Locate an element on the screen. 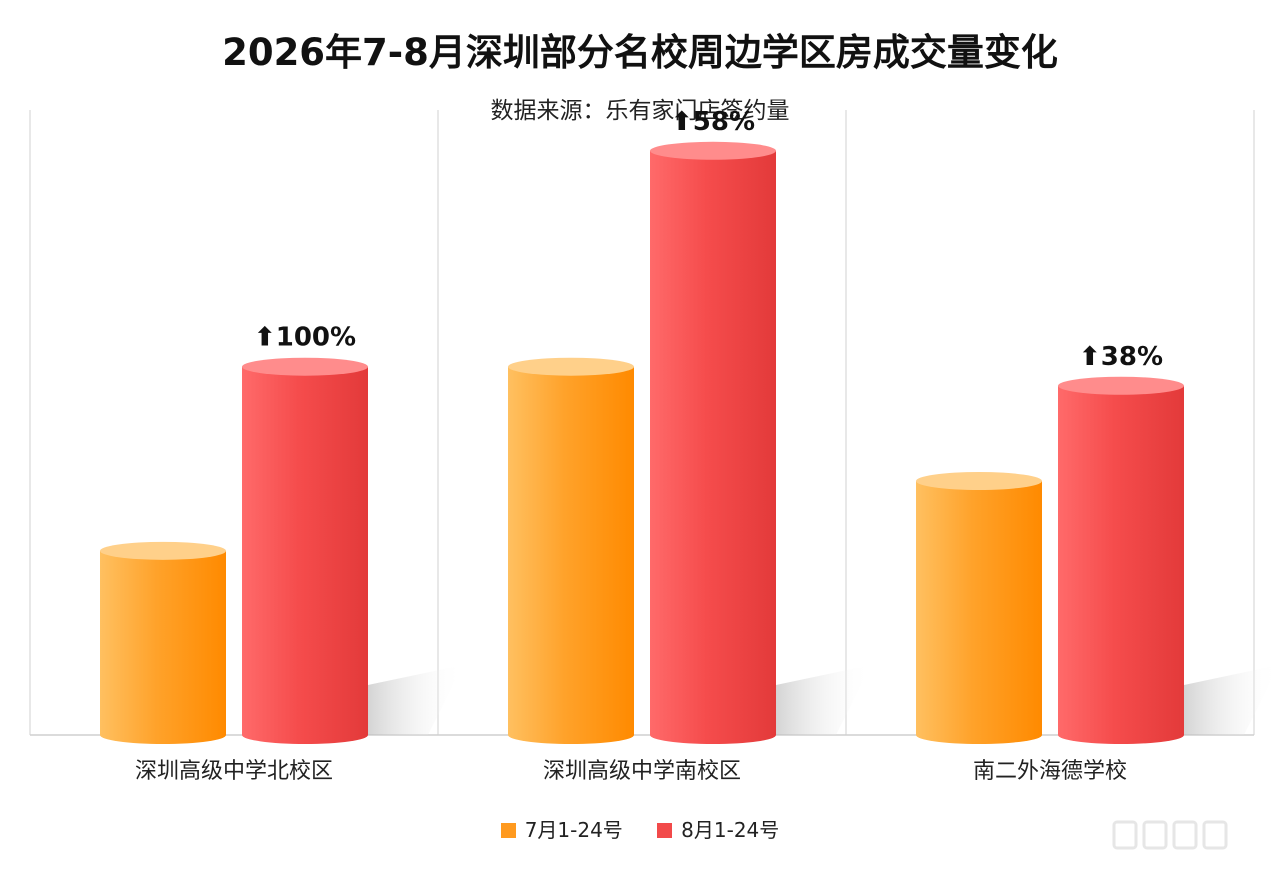  legend-swatch-august is located at coordinates (665, 830).